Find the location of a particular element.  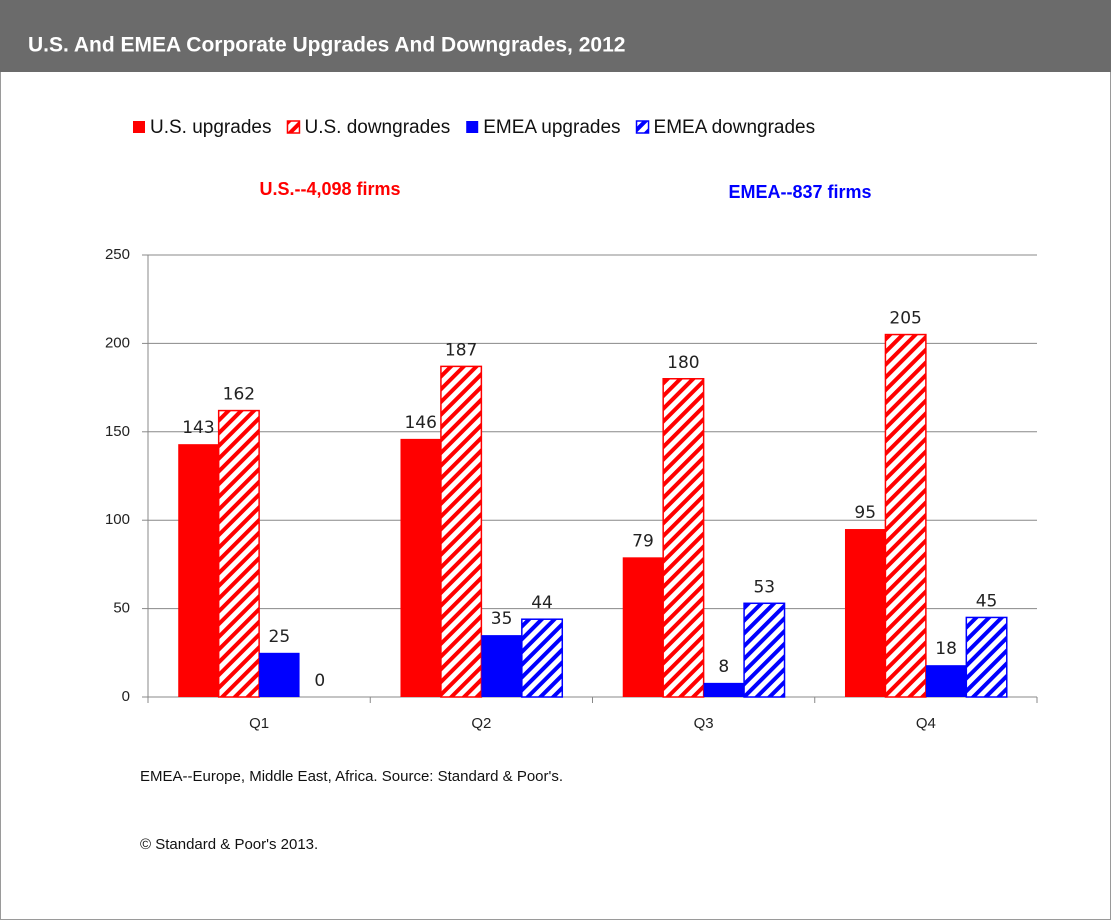

value-label: 35 is located at coordinates (502, 619).